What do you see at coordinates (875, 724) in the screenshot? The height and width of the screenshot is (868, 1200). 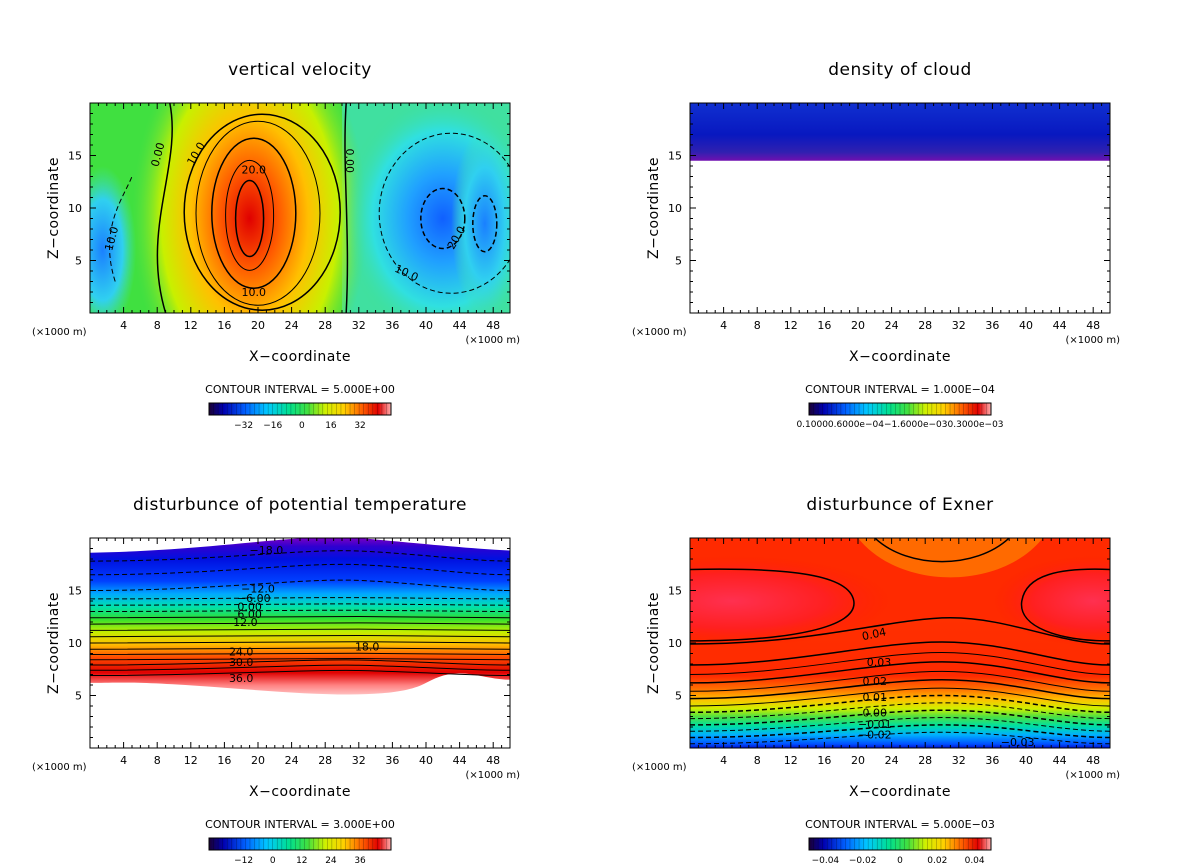 I see `contour-label: −0.01` at bounding box center [875, 724].